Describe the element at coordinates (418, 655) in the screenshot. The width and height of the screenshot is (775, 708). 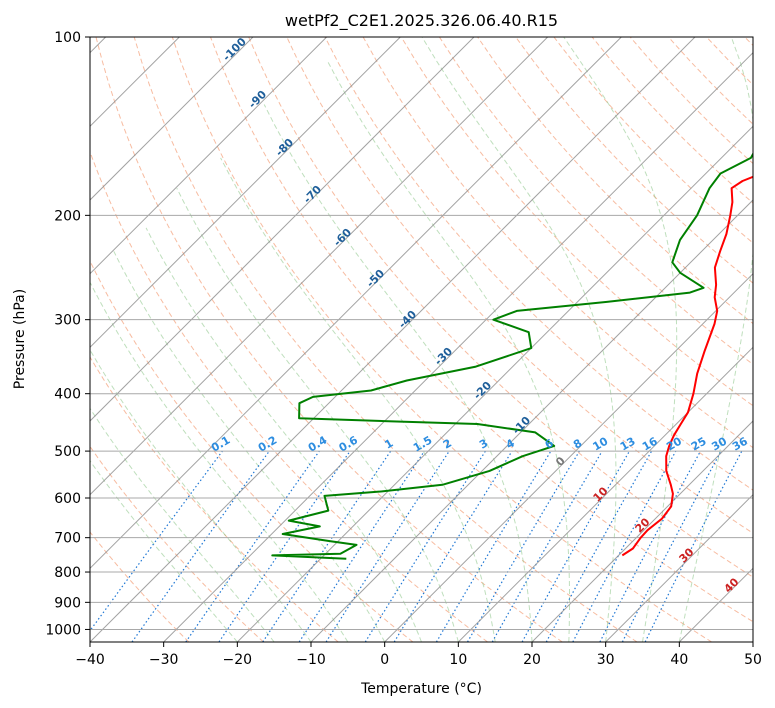
I see `x-axis: −40 −30 −20 −10 0 10 20 30 40 50` at that location.